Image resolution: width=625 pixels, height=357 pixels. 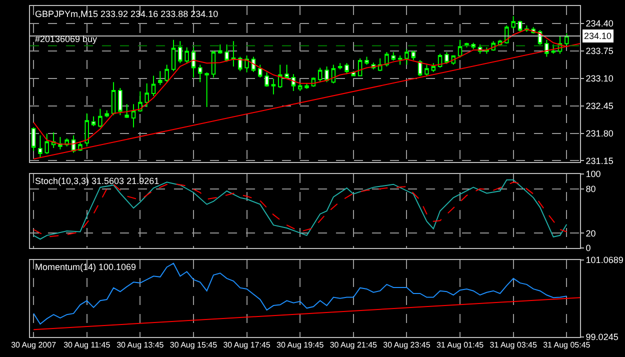 What do you see at coordinates (354, 345) in the screenshot?
I see `x-tick-label: 30 Aug 21:45` at bounding box center [354, 345].